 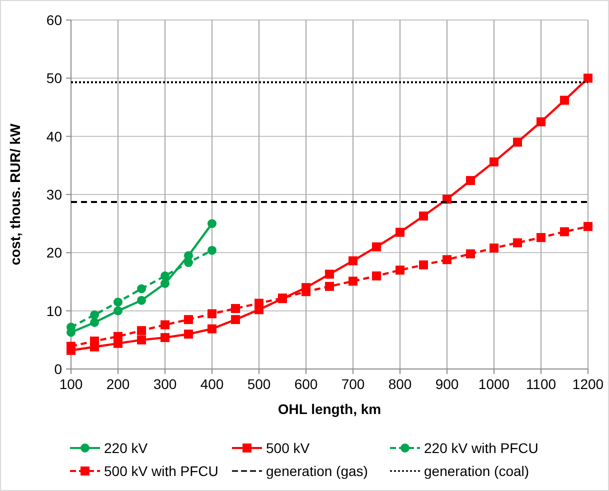 What do you see at coordinates (447, 384) in the screenshot?
I see `x-tick-label: 900` at bounding box center [447, 384].